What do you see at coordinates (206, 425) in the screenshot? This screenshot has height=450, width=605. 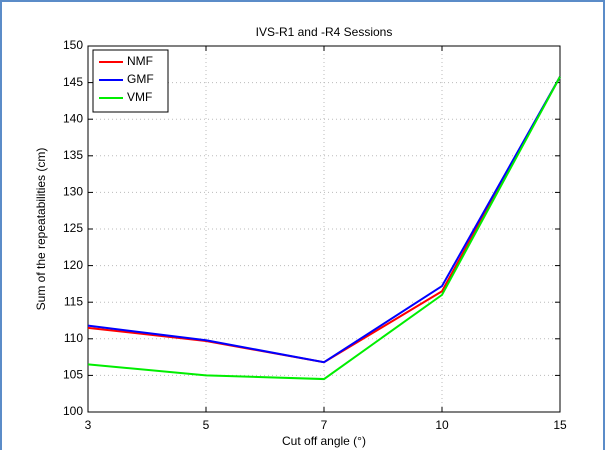 I see `x-tick-label: 5` at bounding box center [206, 425].